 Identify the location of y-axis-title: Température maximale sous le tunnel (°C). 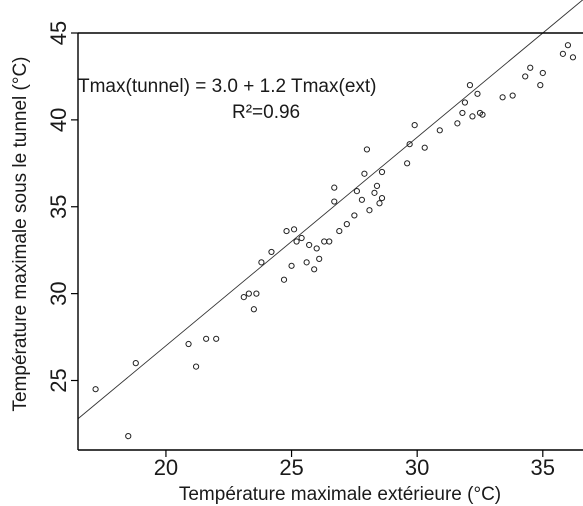
(20, 233).